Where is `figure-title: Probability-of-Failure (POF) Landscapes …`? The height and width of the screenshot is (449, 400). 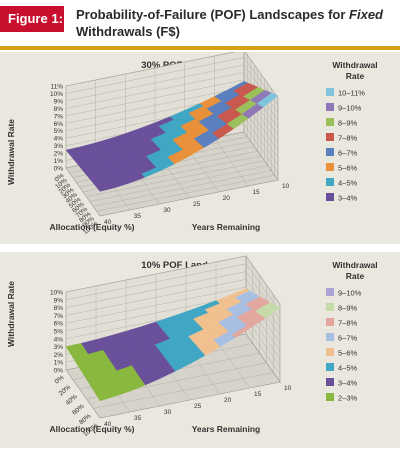
figure-title: Probability-of-Failure (POF) Landscapes … is located at coordinates (234, 23).